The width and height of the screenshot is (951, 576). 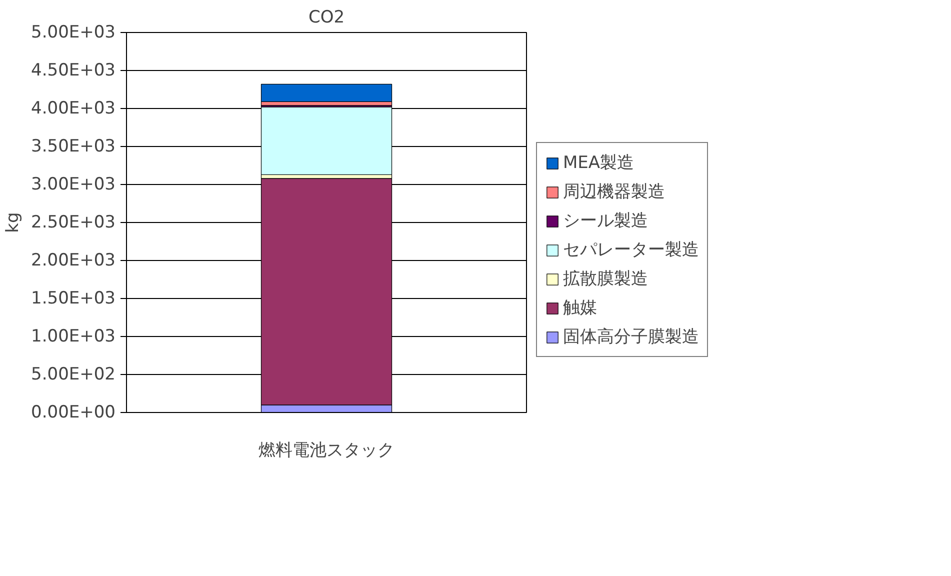 I want to click on y-tick-label: 1.00E+03, so click(x=73, y=336).